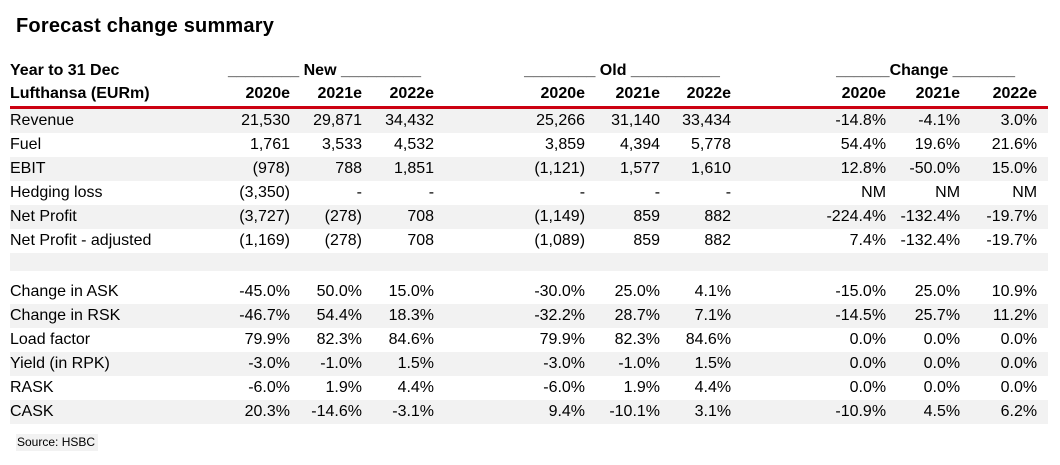 This screenshot has height=465, width=1060. Describe the element at coordinates (343, 387) in the screenshot. I see `cell-new-2021e: 1.9%` at that location.